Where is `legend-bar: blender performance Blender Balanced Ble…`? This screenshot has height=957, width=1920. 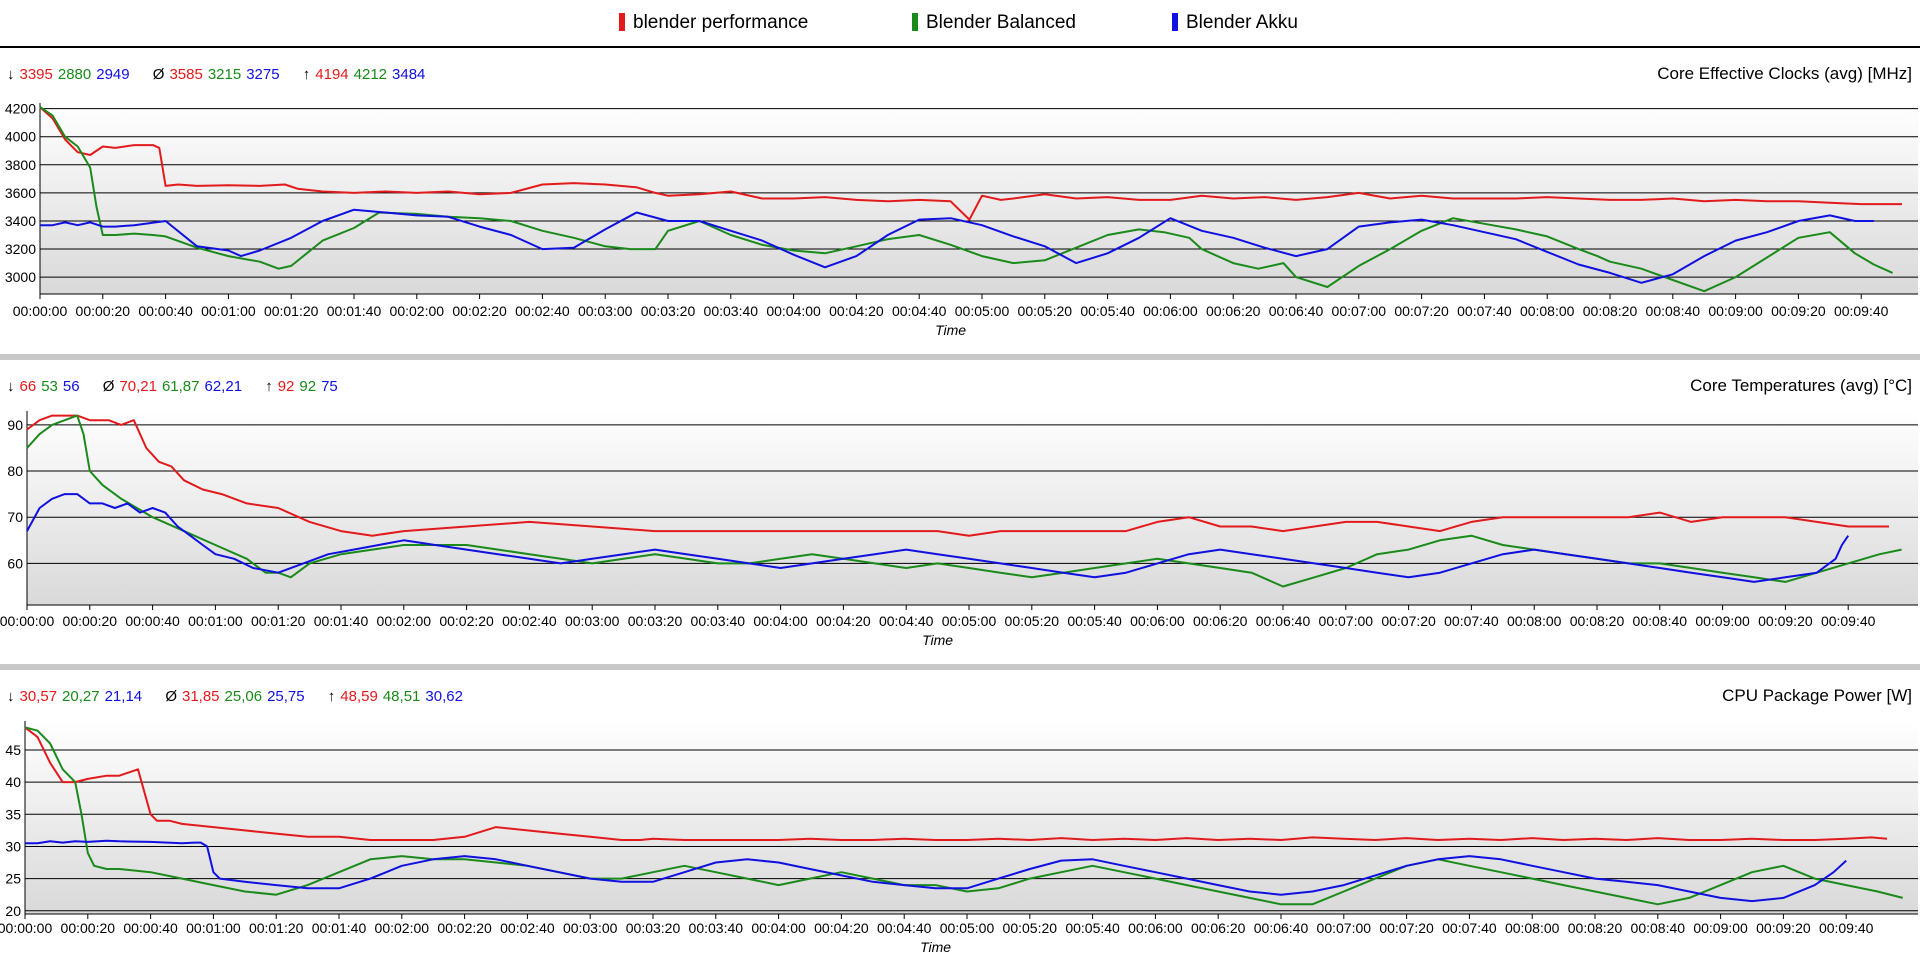
legend-bar: blender performance Blender Balanced Ble… is located at coordinates (960, 24).